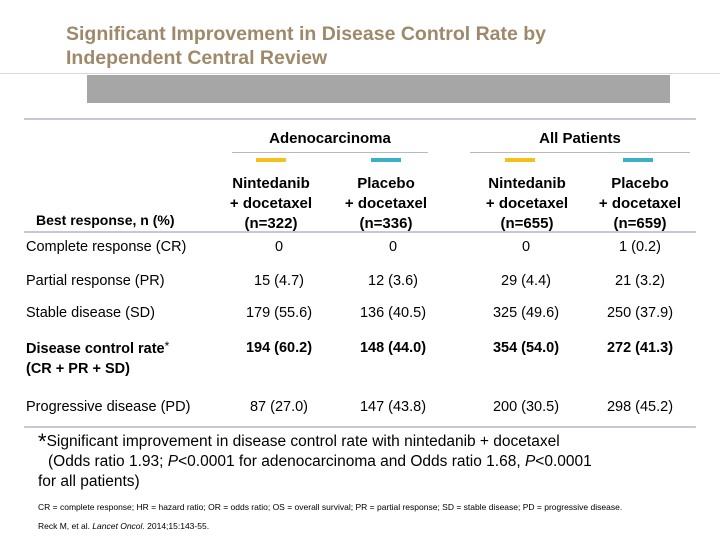  I want to click on title-accent-bar, so click(378, 89).